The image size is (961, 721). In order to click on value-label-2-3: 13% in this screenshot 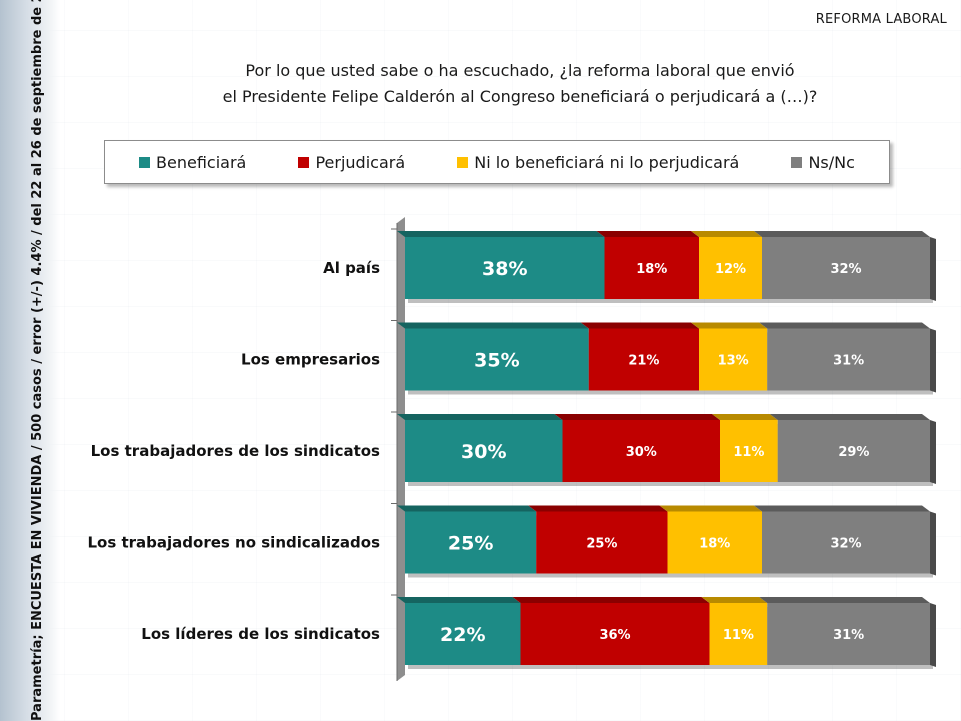, I will do `click(733, 361)`.